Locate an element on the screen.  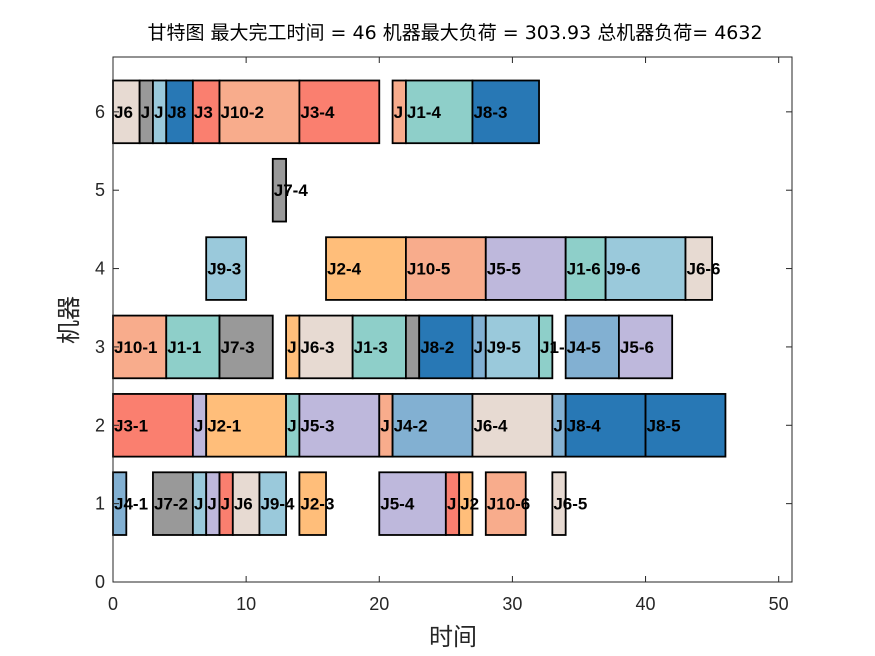
x-tick-label: 30 is located at coordinates (512, 604).